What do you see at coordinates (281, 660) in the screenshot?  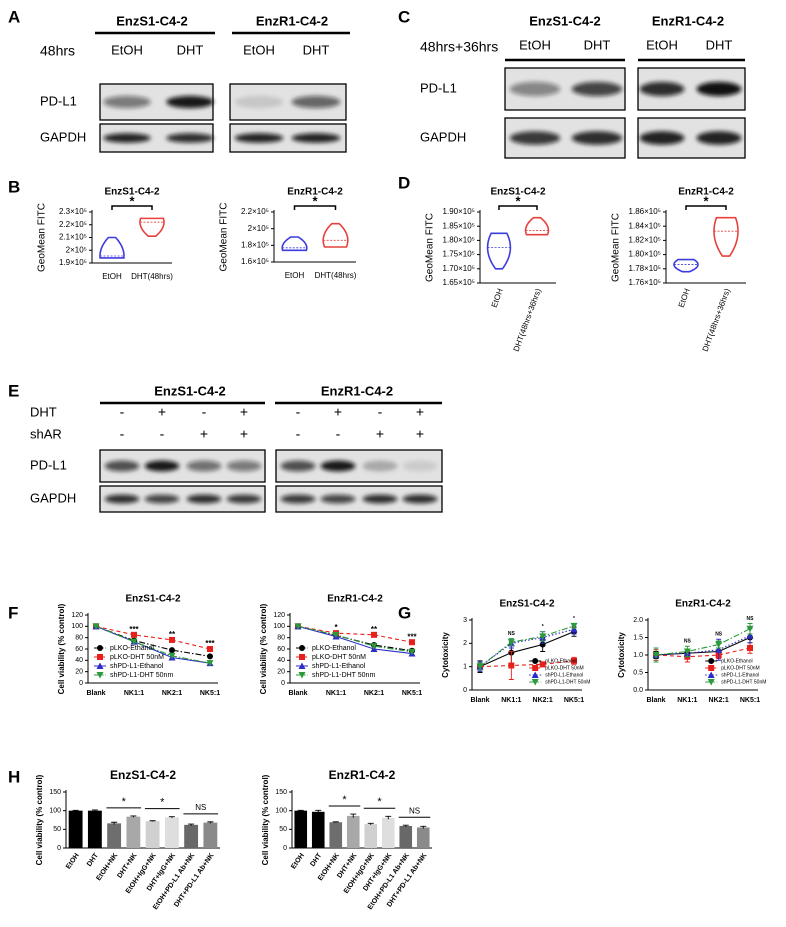 I see `y-tick-label: 40` at bounding box center [281, 660].